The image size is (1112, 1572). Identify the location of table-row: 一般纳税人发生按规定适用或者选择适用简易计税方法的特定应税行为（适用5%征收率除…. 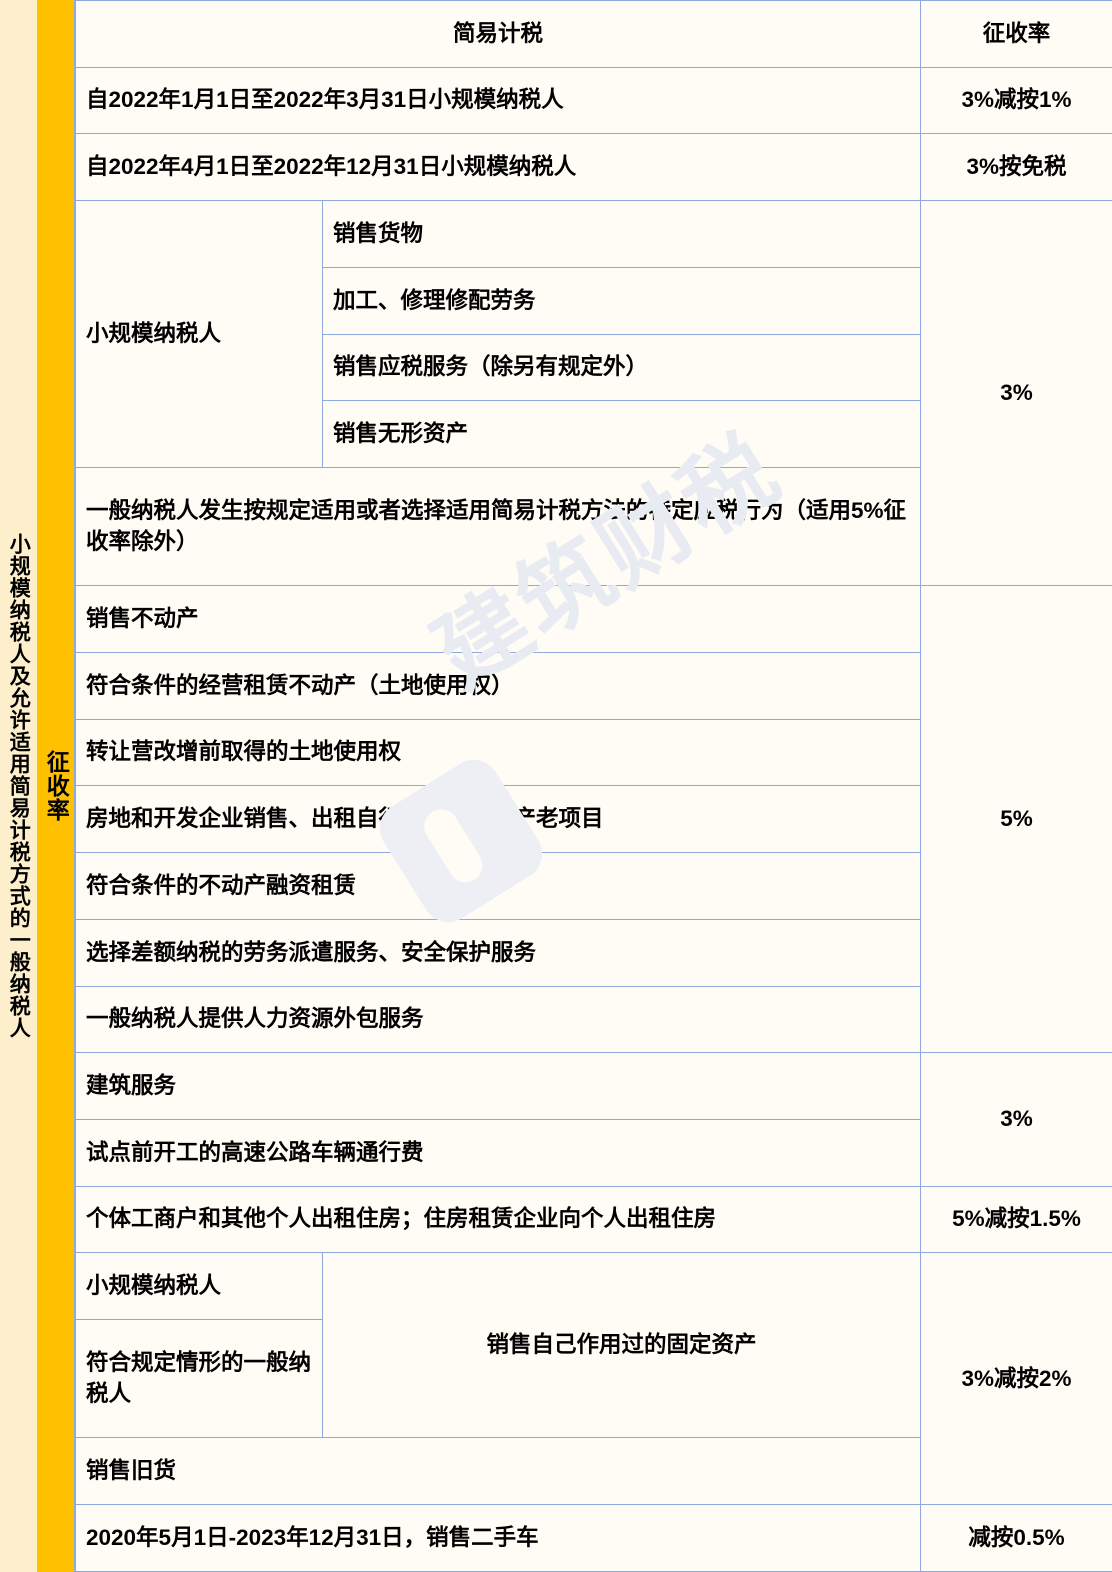
(593, 527).